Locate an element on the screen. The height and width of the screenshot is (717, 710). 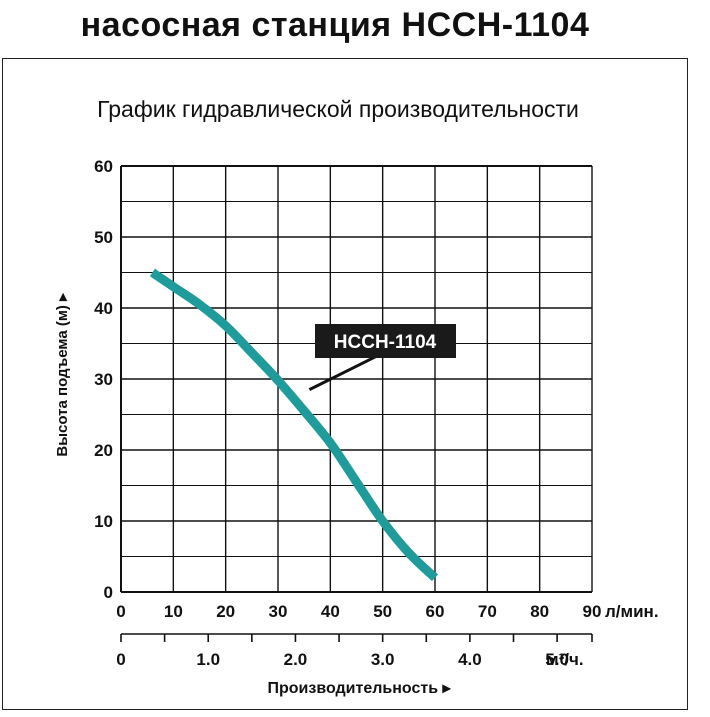
x-tick-label: 40 is located at coordinates (330, 611).